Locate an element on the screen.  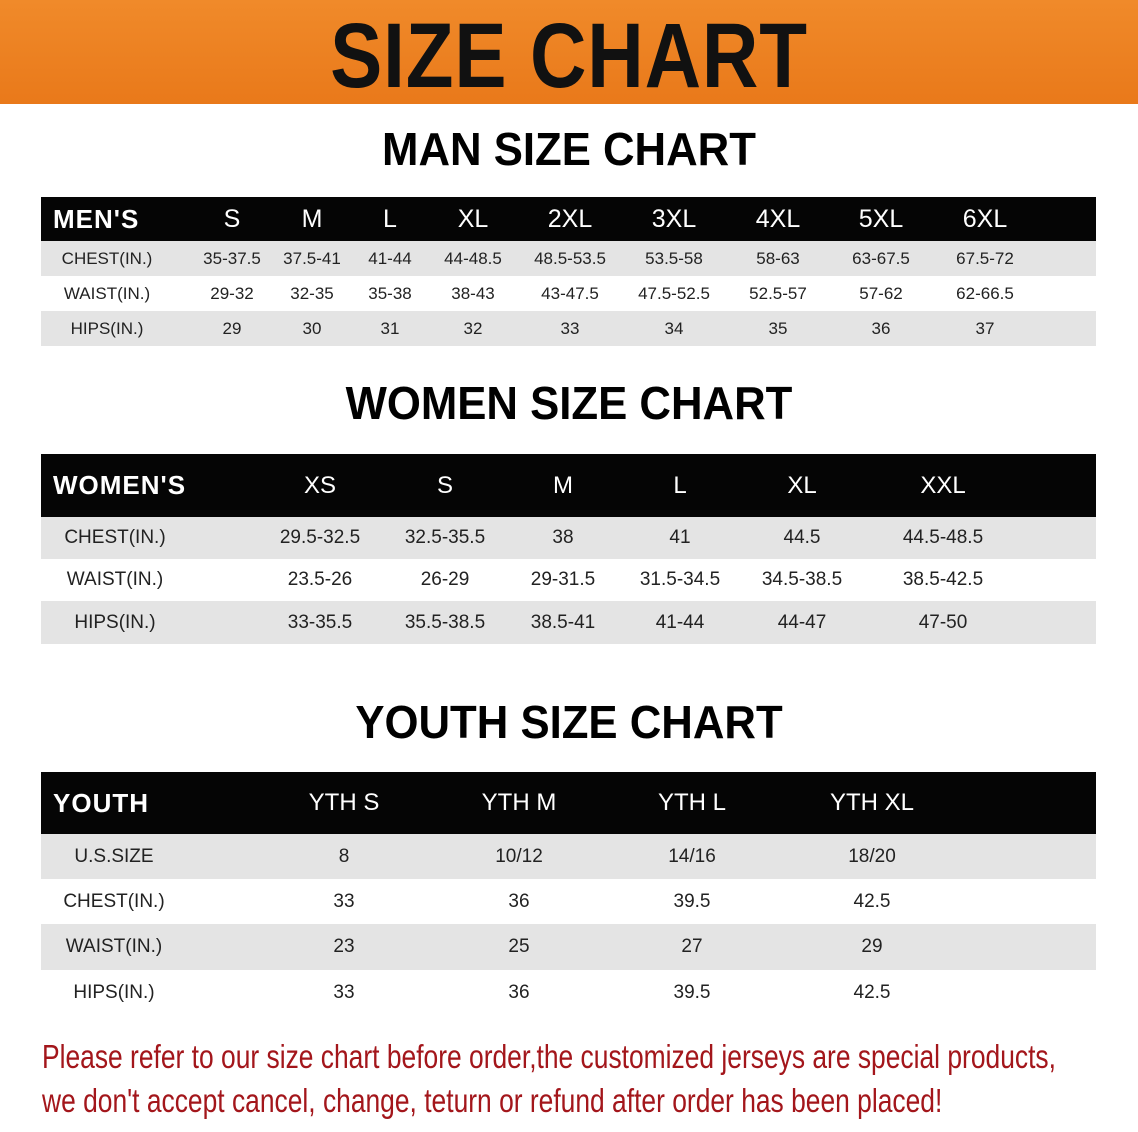
youth-header-row: YOUTH YTH S YTH M YTH L YTH XL is located at coordinates (568, 803).